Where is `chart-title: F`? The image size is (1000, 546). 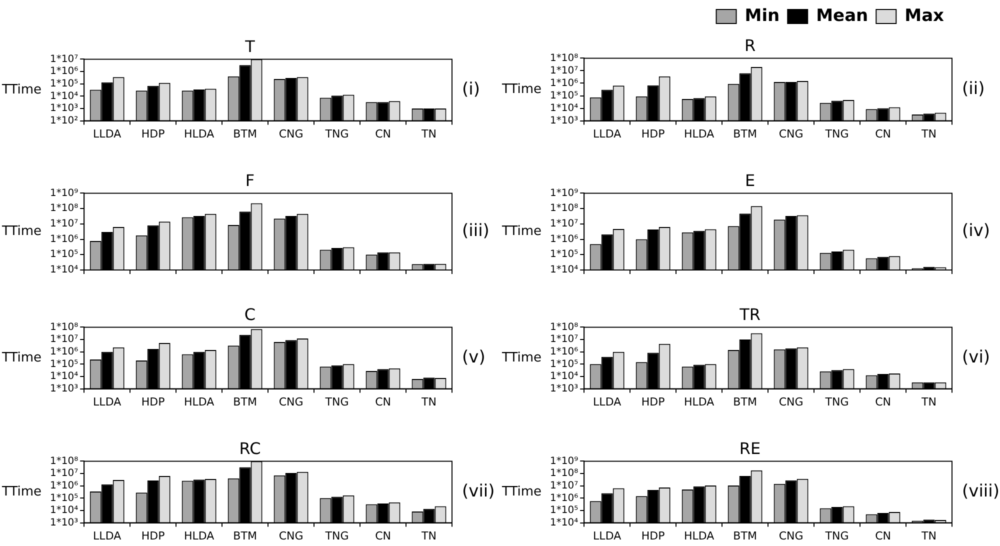
chart-title: F is located at coordinates (250, 180).